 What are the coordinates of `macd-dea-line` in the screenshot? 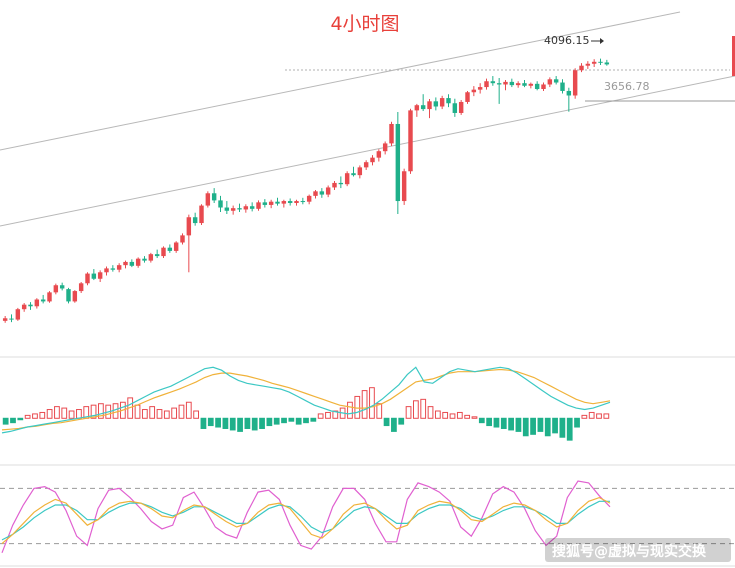 It's located at (306, 399).